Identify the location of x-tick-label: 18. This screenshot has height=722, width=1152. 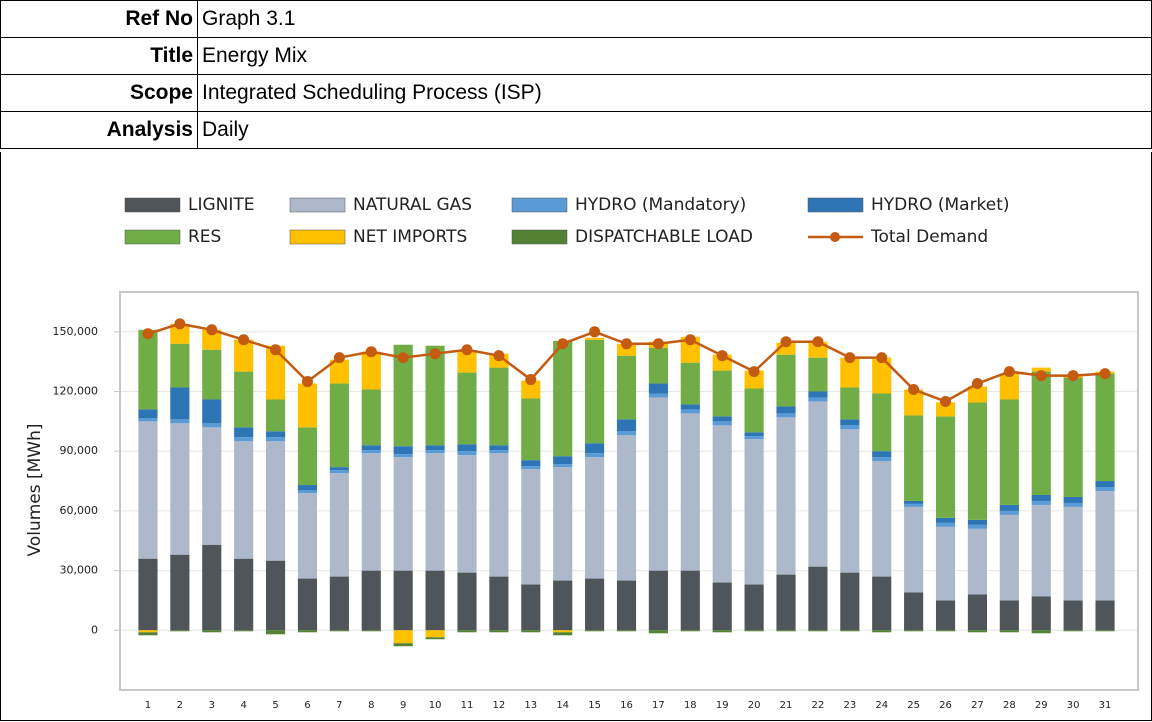
(690, 705).